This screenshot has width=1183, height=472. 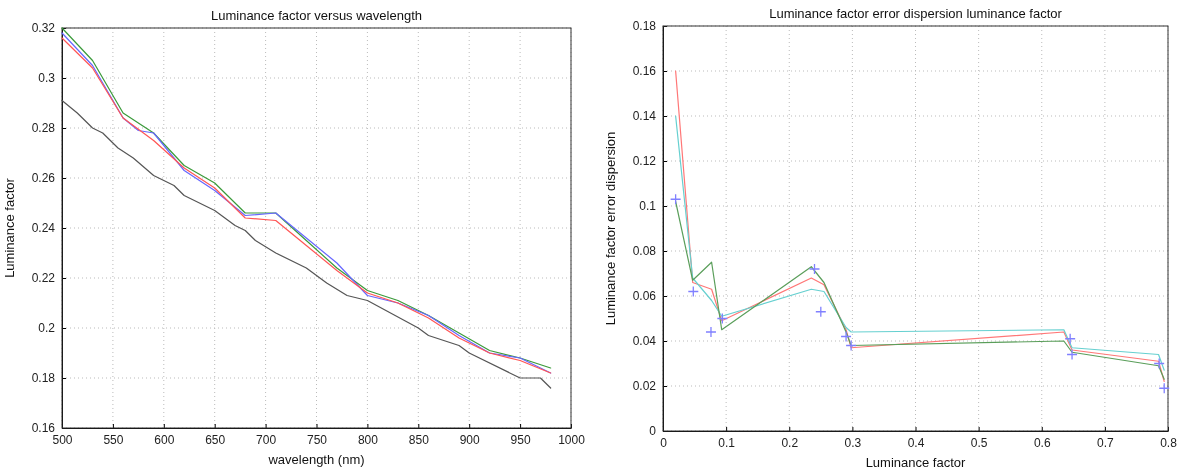 I want to click on x-tick-label: 650, so click(x=215, y=439).